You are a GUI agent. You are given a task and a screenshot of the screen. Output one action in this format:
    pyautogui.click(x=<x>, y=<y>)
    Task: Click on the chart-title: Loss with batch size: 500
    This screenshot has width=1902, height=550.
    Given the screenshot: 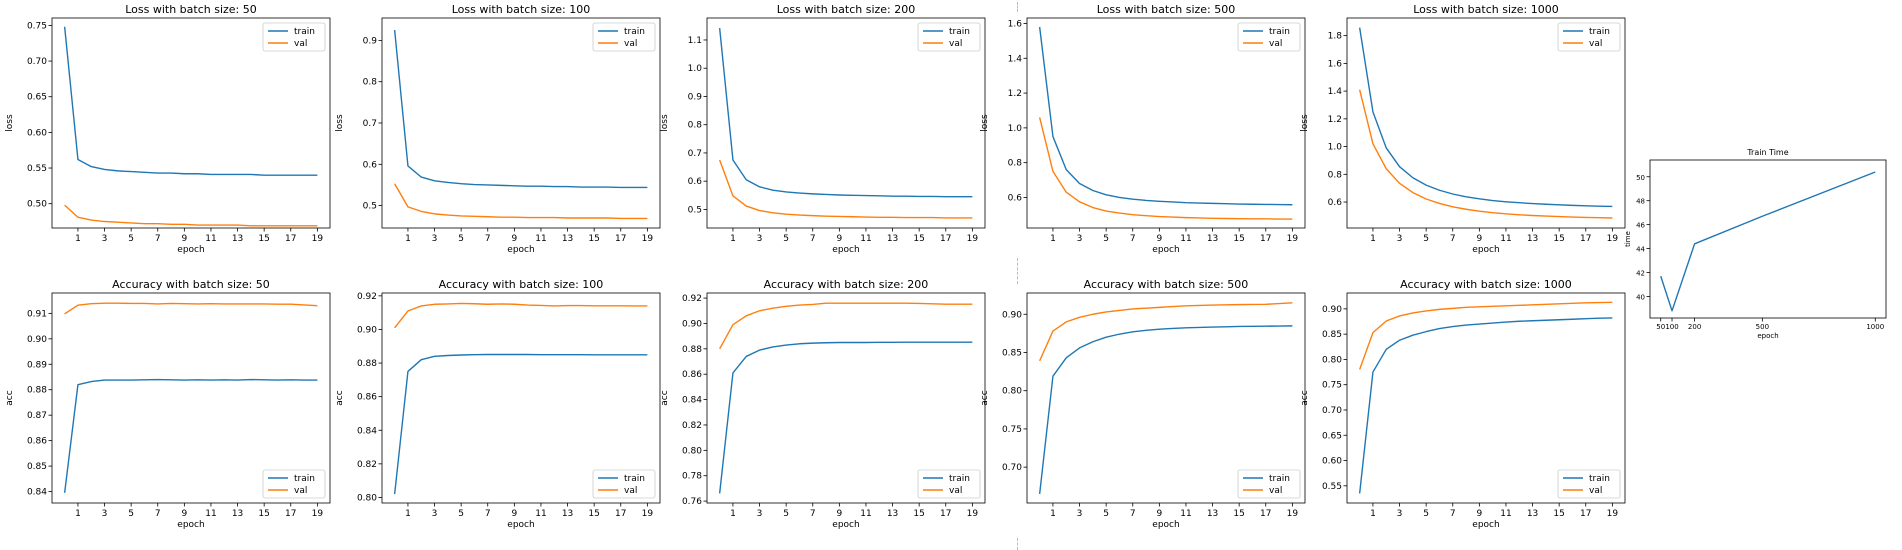 What is the action you would take?
    pyautogui.click(x=1166, y=9)
    